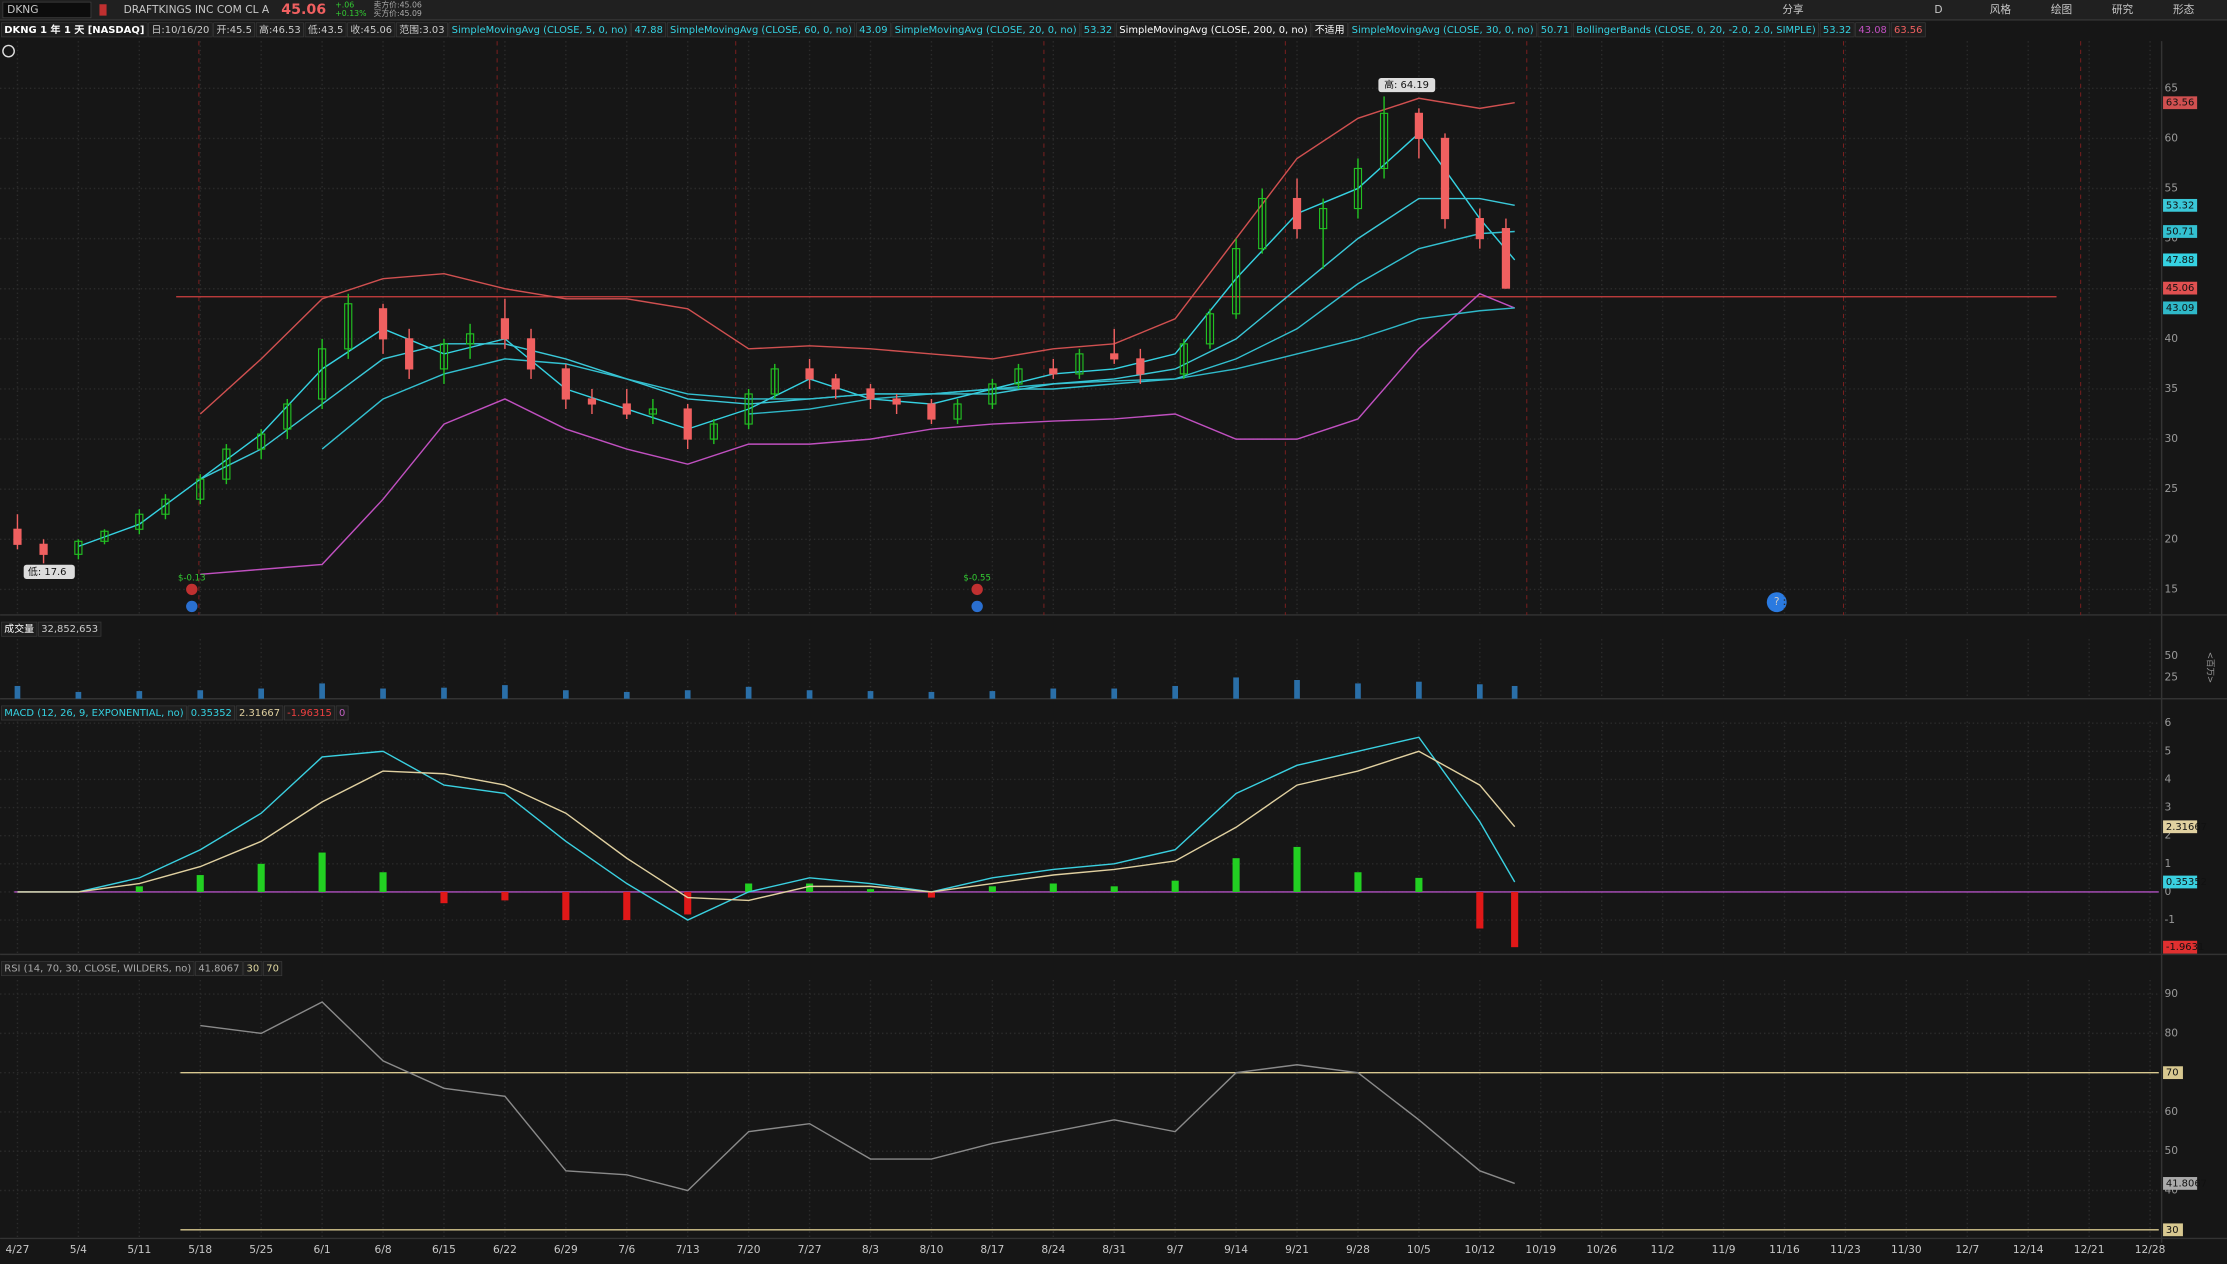 The height and width of the screenshot is (1264, 2227). I want to click on ask: 卖方价:45.06, so click(398, 5).